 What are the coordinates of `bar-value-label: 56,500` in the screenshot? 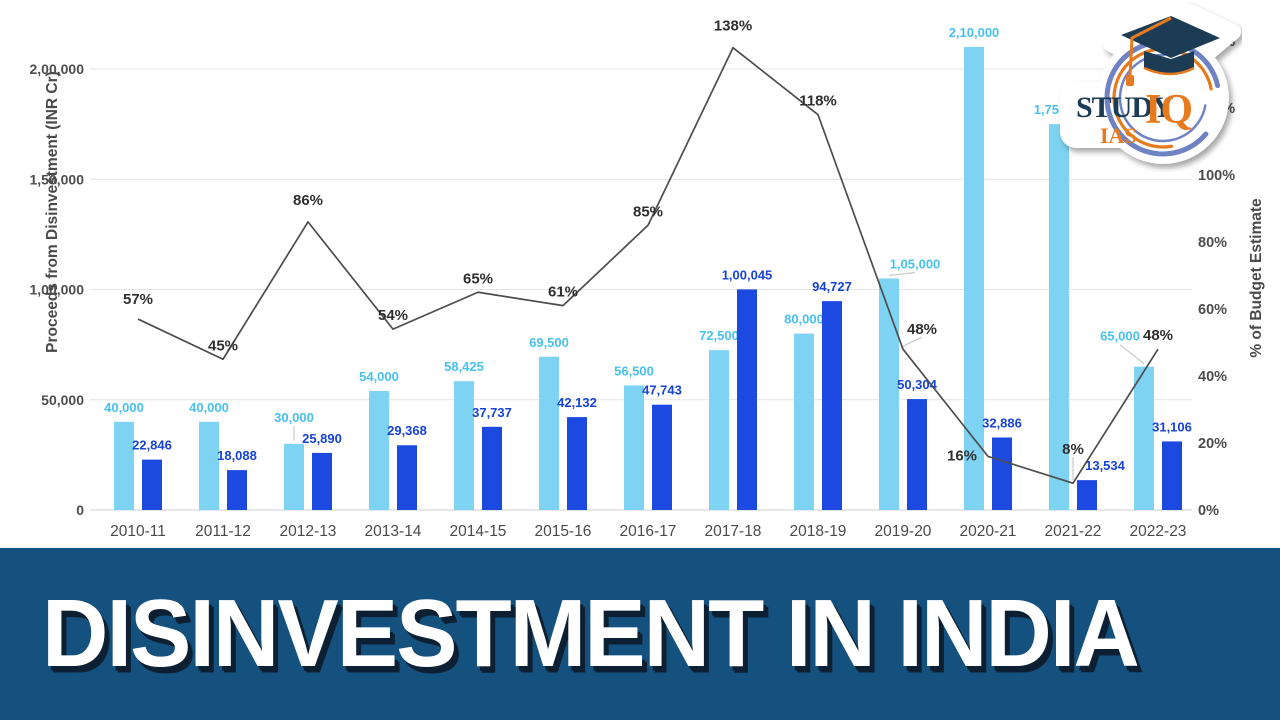 It's located at (634, 370).